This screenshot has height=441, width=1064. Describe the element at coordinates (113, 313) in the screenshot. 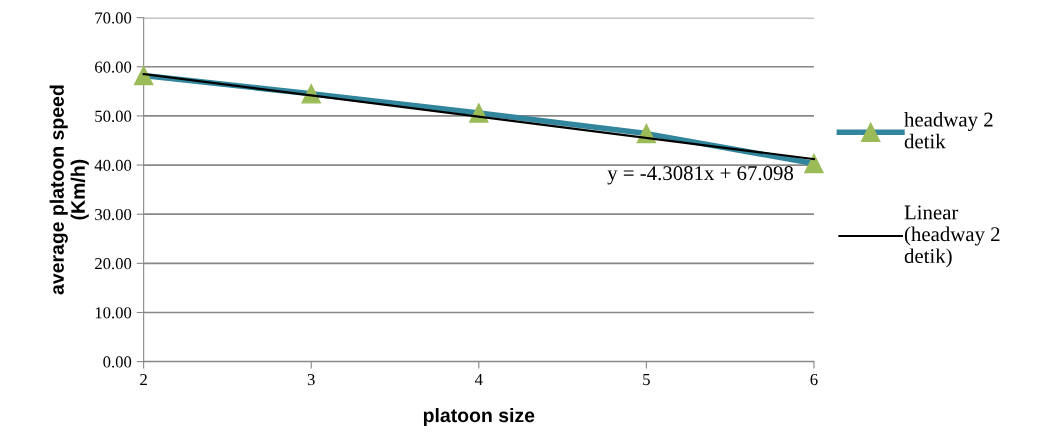

I see `y-tick-label: 10.00` at that location.